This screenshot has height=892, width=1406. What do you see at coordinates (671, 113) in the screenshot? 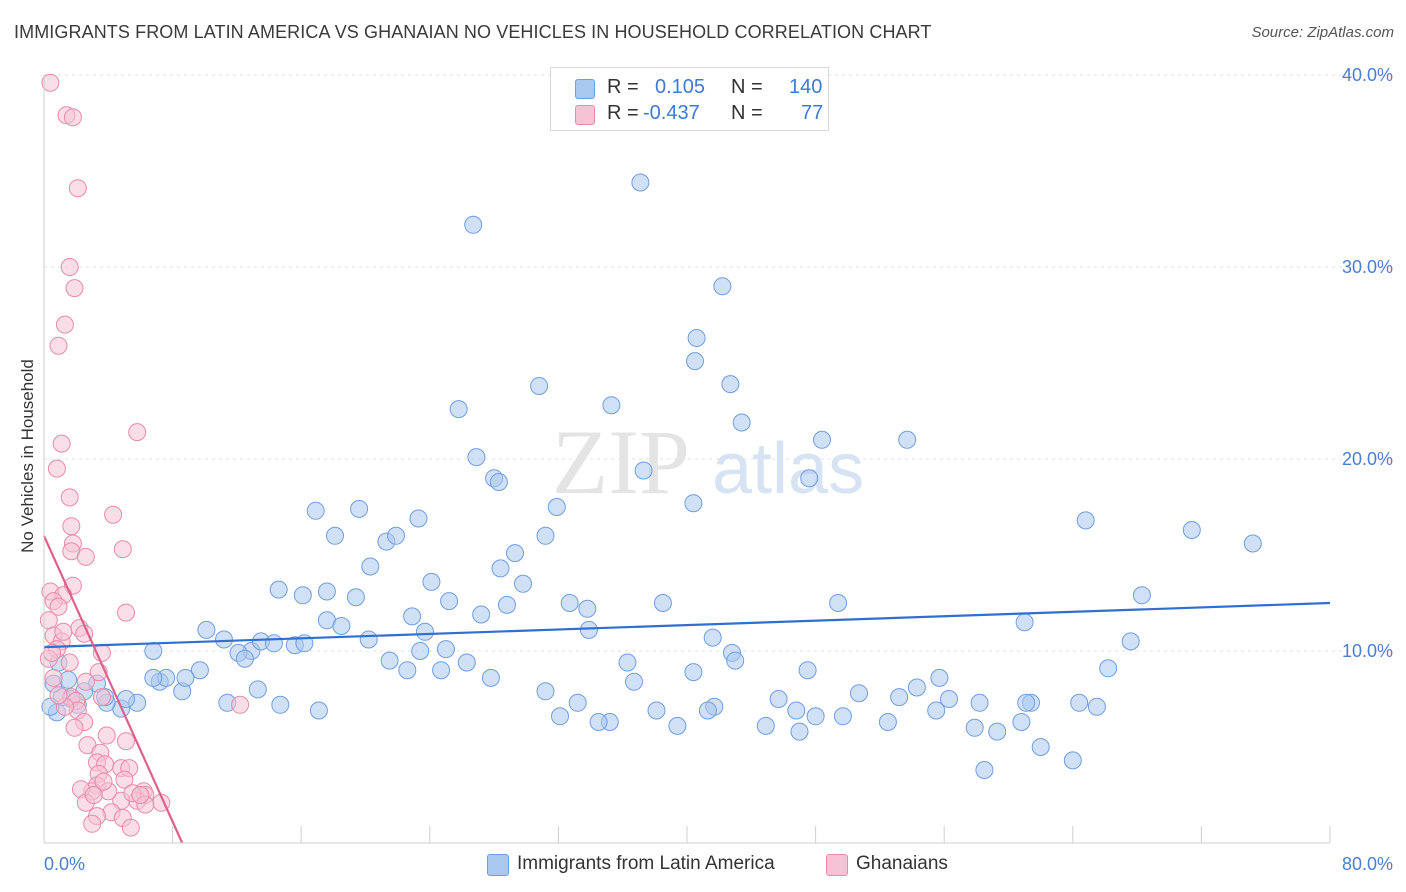
I see `legend-r-value: -0.437` at bounding box center [671, 113].